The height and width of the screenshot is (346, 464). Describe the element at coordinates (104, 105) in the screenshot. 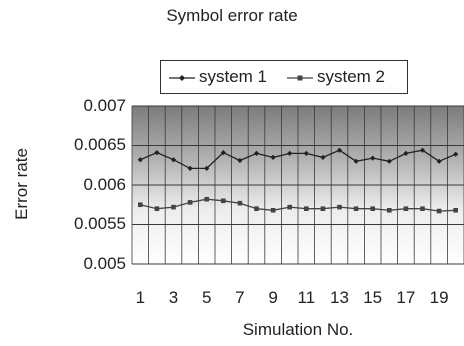

I see `y-tick-label: 0.007` at that location.